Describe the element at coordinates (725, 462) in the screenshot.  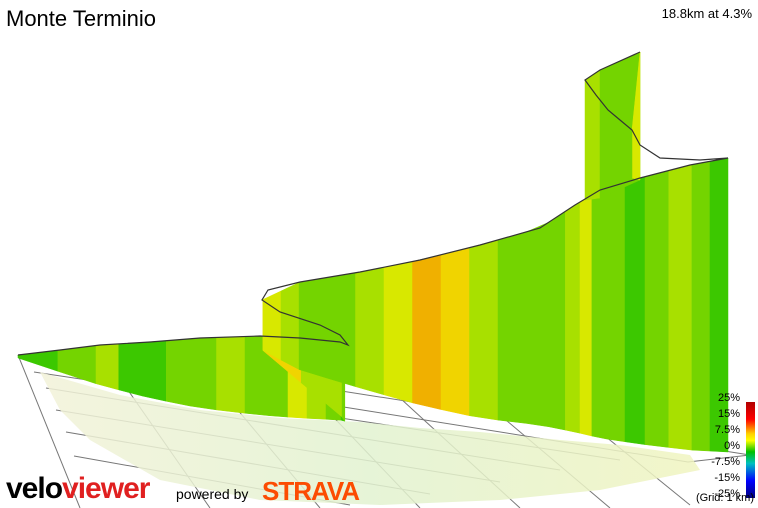
I see `legend-tick: -7.5%` at that location.